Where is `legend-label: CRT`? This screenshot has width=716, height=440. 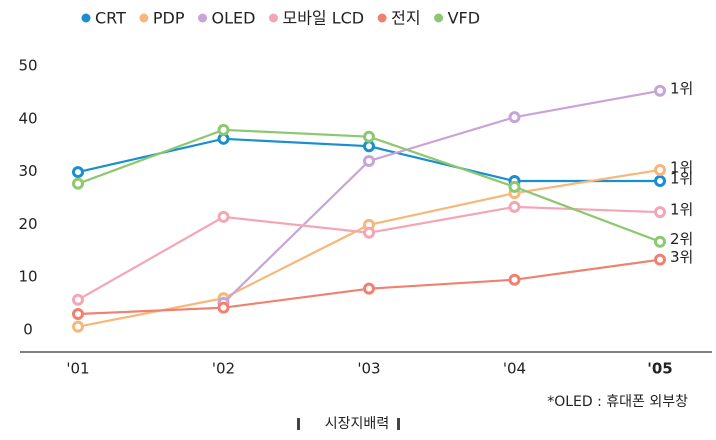 legend-label: CRT is located at coordinates (110, 18).